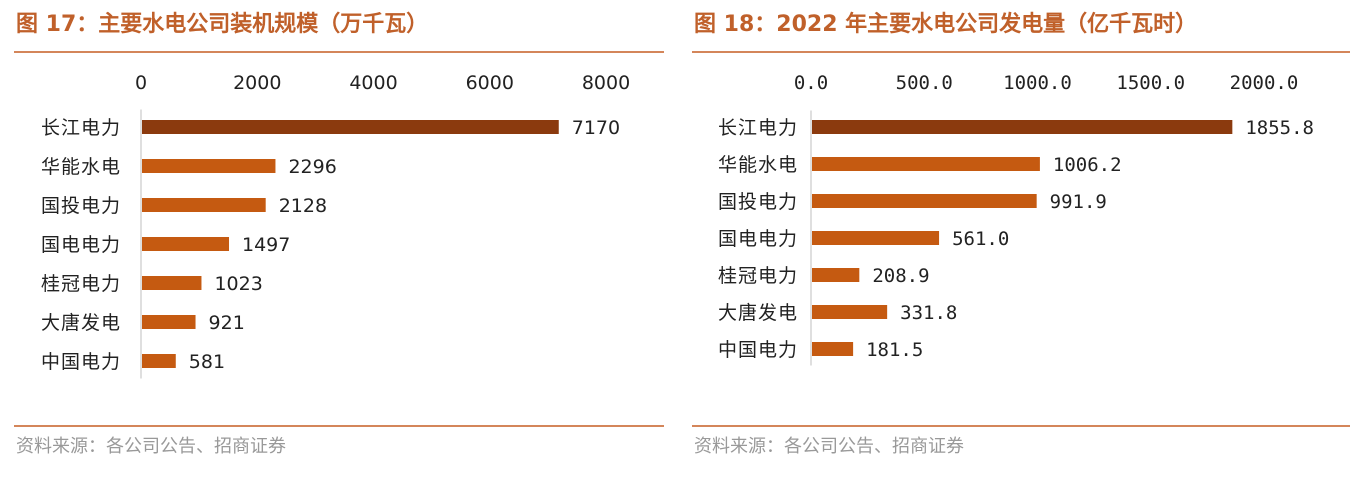 This screenshot has width=1360, height=477. What do you see at coordinates (257, 83) in the screenshot?
I see `x-tick-label: 2000` at bounding box center [257, 83].